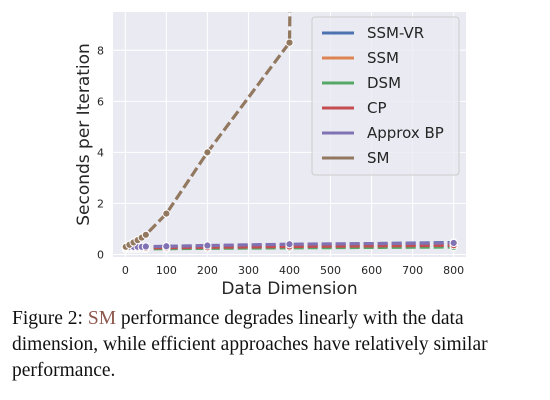  Describe the element at coordinates (377, 108) in the screenshot. I see `legend-label: CP` at that location.